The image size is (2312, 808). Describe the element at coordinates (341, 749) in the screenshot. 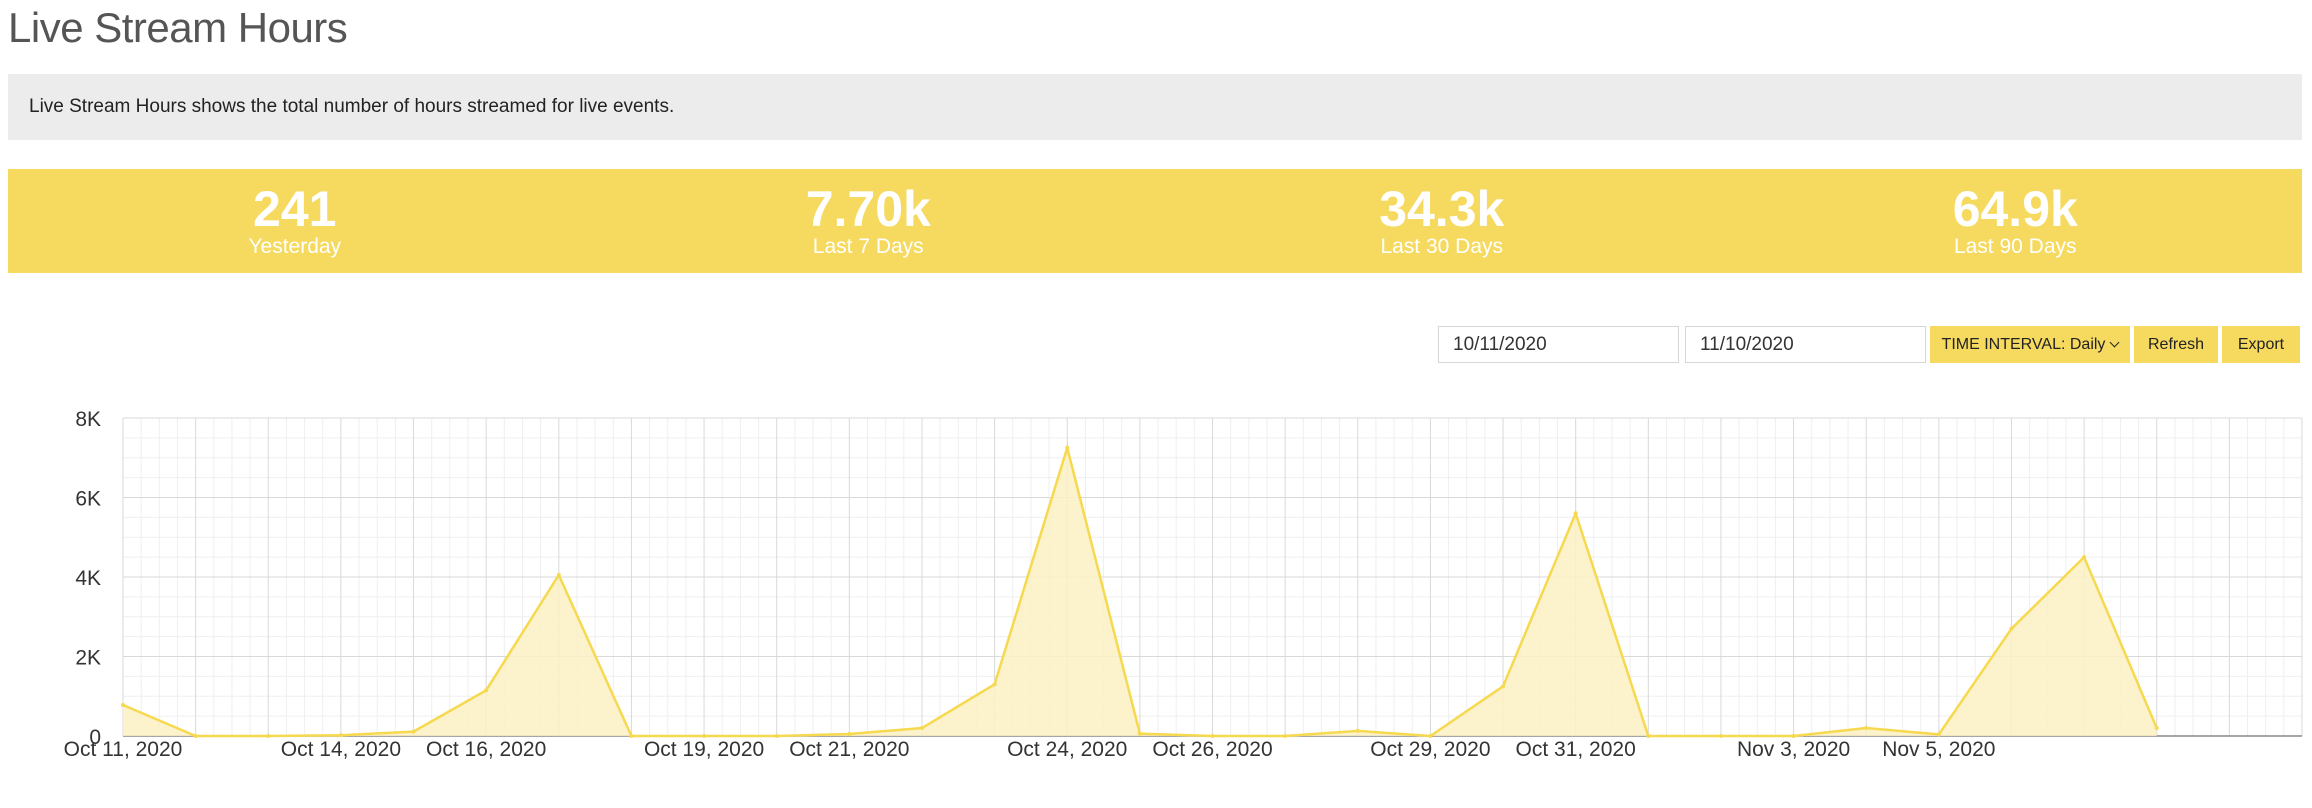

I see `x-tick-label: Oct 14, 2020` at that location.